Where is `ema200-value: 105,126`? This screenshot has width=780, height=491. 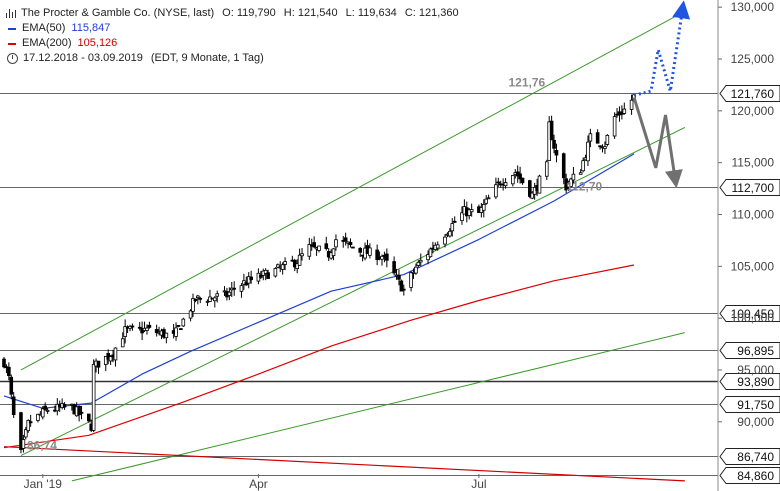 ema200-value: 105,126 is located at coordinates (97, 43).